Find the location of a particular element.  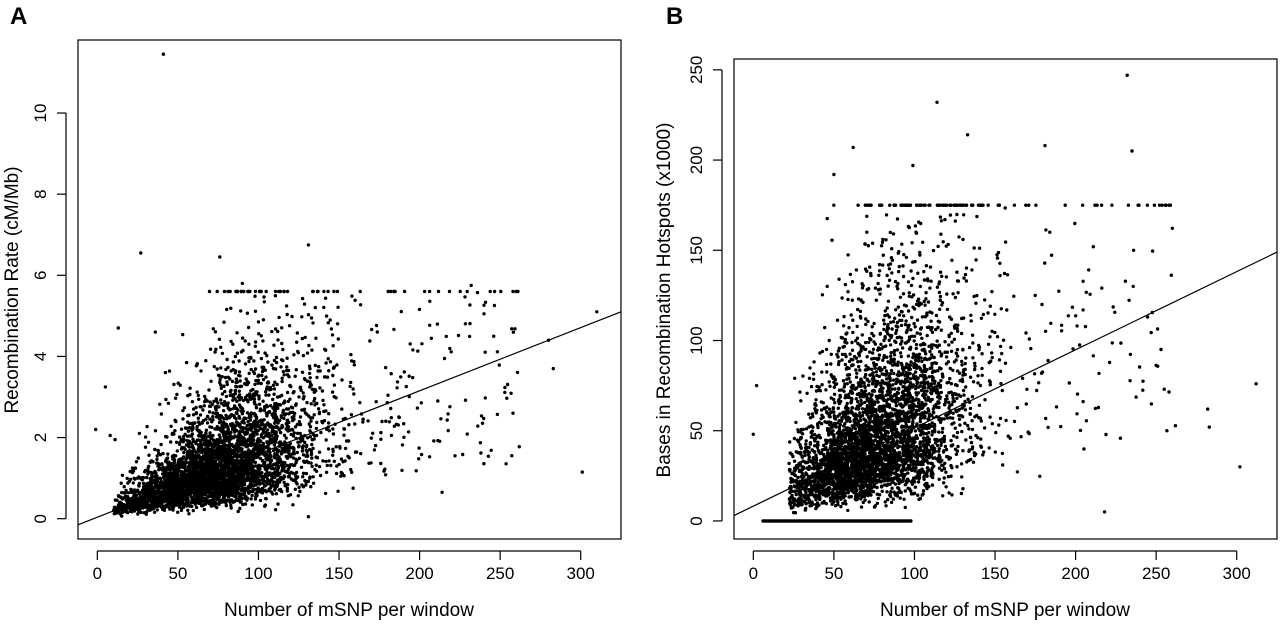

y-tick-label: 50 is located at coordinates (696, 430).